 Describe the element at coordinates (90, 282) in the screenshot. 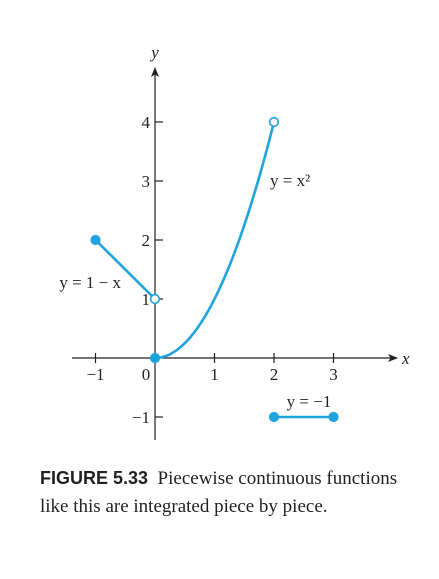

I see `series-label-one-minus-x: y = 1 − x` at that location.